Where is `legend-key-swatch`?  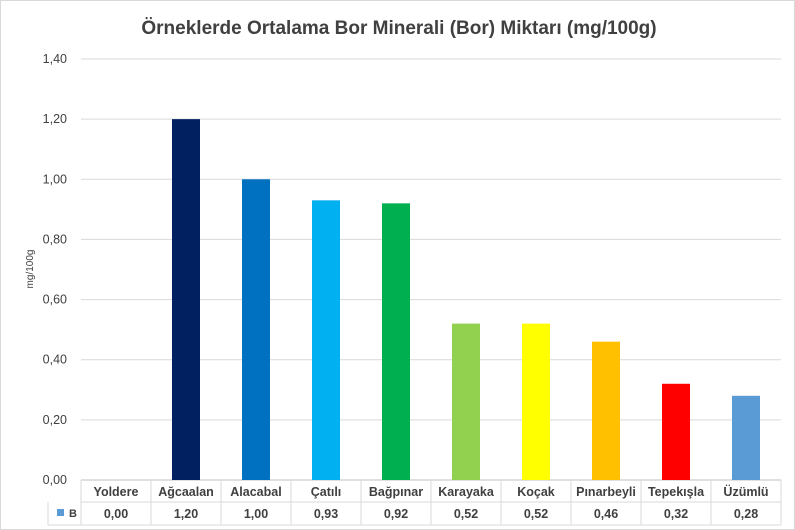
legend-key-swatch is located at coordinates (60, 512).